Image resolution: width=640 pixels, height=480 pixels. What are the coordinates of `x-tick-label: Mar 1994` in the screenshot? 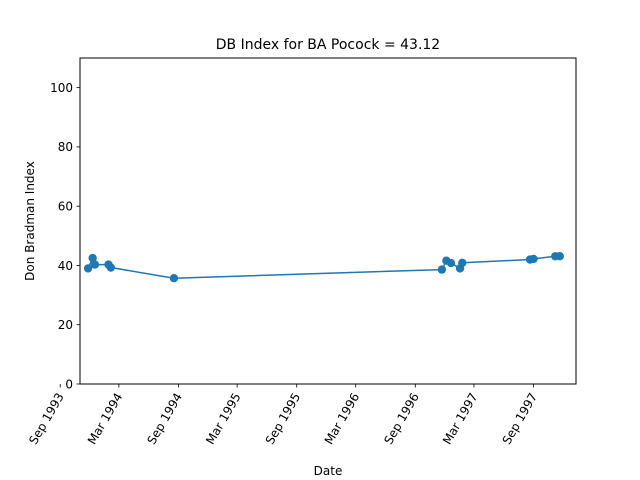 It's located at (105, 419).